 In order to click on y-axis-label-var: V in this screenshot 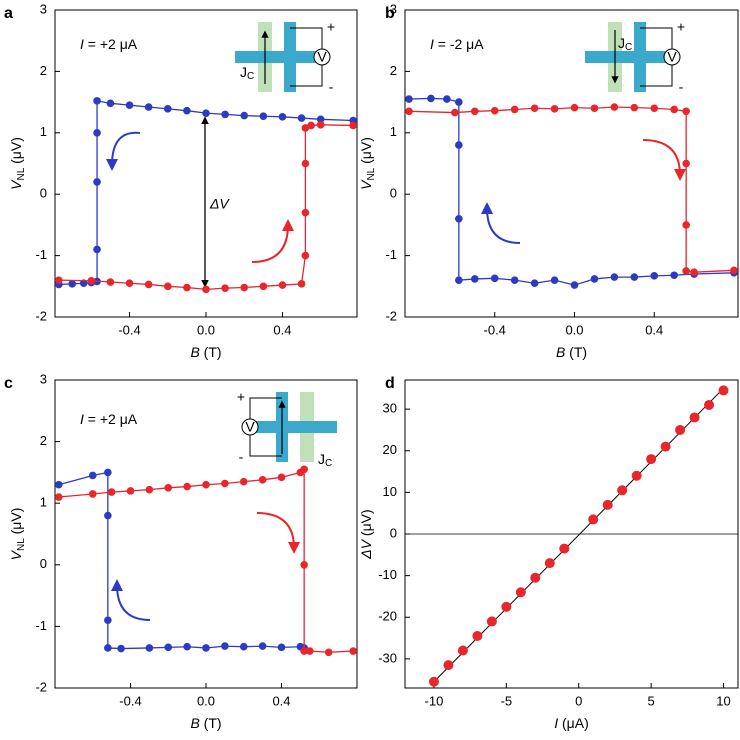, I will do `click(366, 184)`.